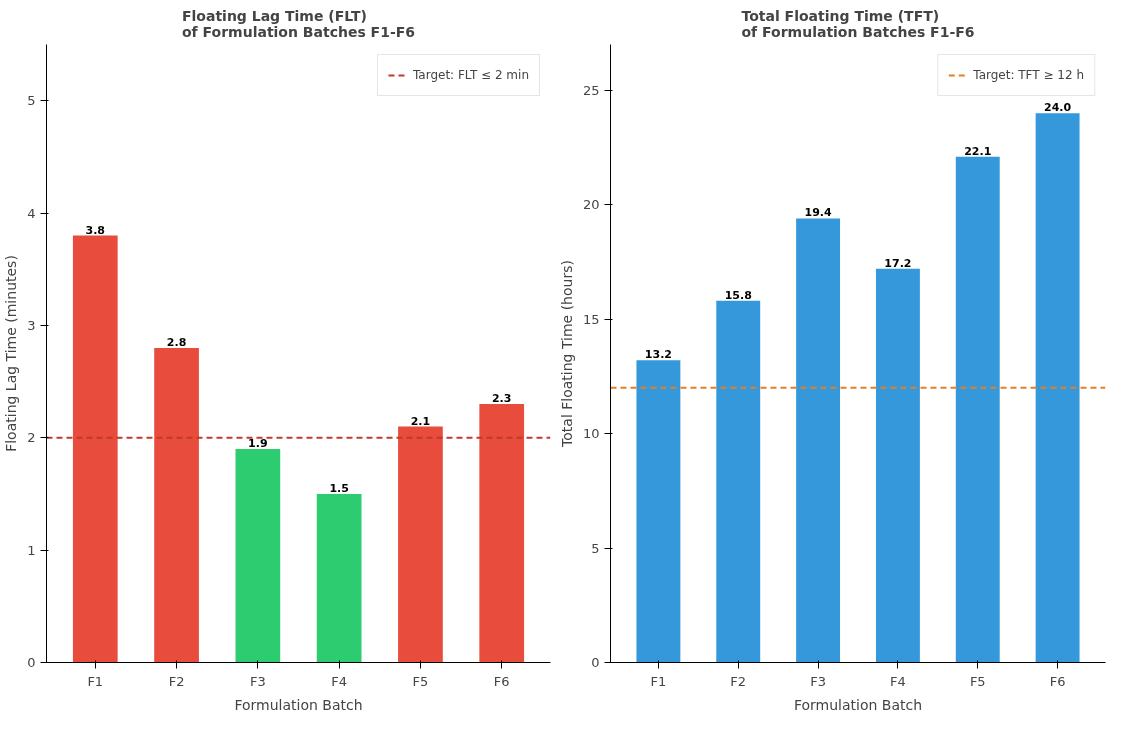  Describe the element at coordinates (31, 213) in the screenshot. I see `y-tick-label: 4` at that location.